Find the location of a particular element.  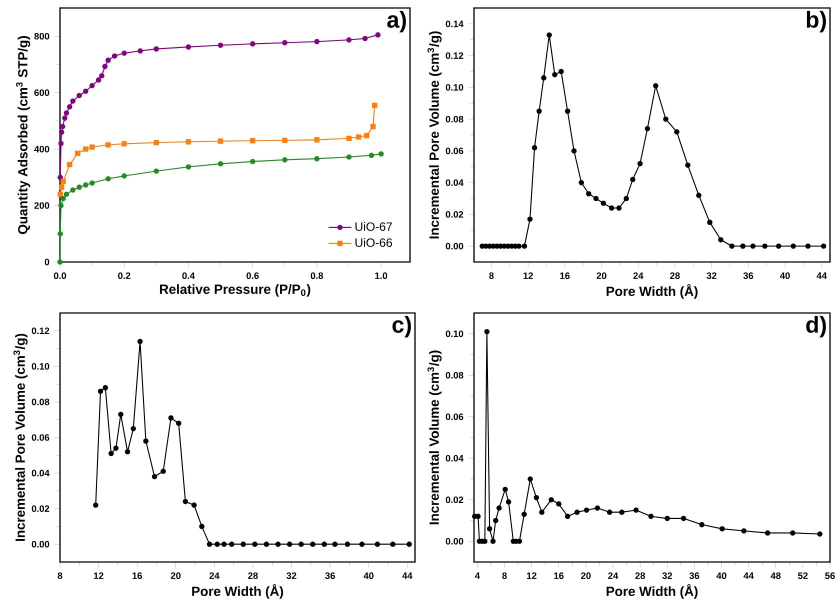

y-tick-label: 0.04 is located at coordinates (41, 473).